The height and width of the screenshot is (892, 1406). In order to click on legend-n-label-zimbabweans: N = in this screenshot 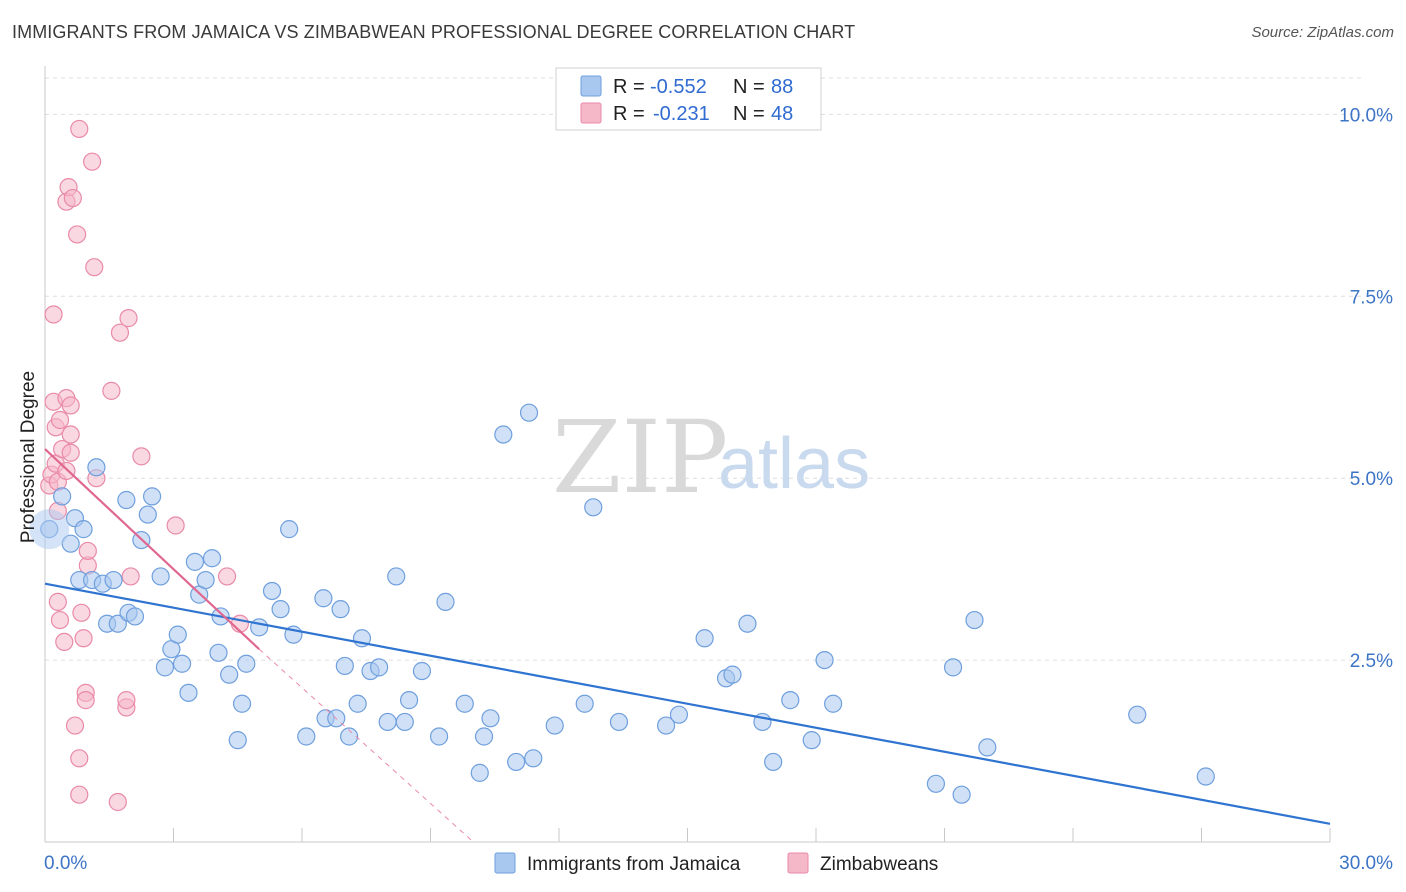, I will do `click(749, 114)`.